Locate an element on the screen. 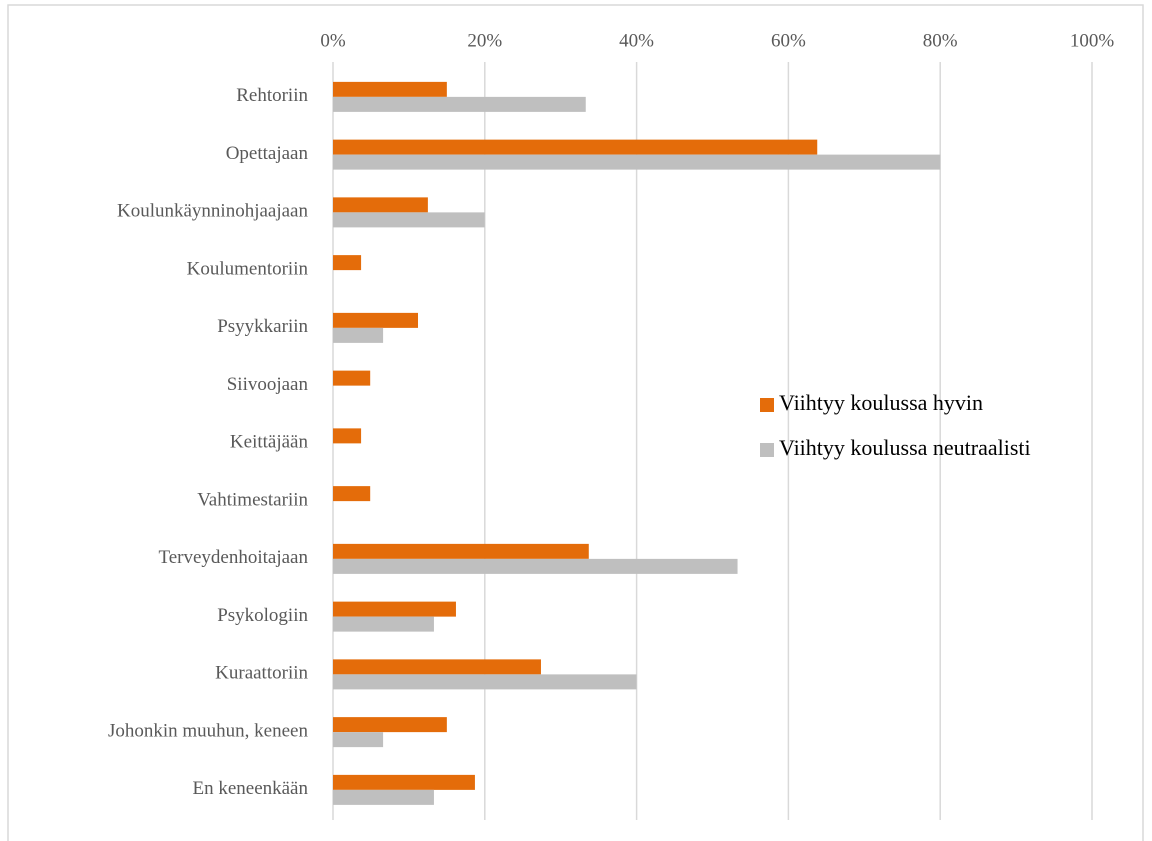 The image size is (1152, 841). y-tick-label: Psykologiin is located at coordinates (262, 615).